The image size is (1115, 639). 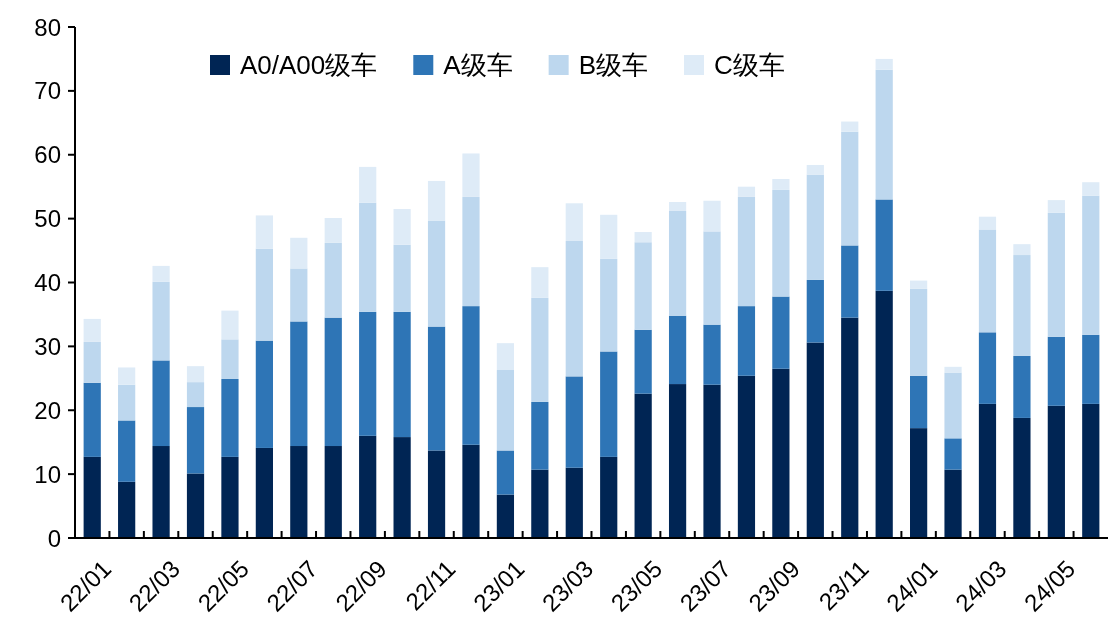 I want to click on y-tick-label: 70, so click(x=47, y=91).